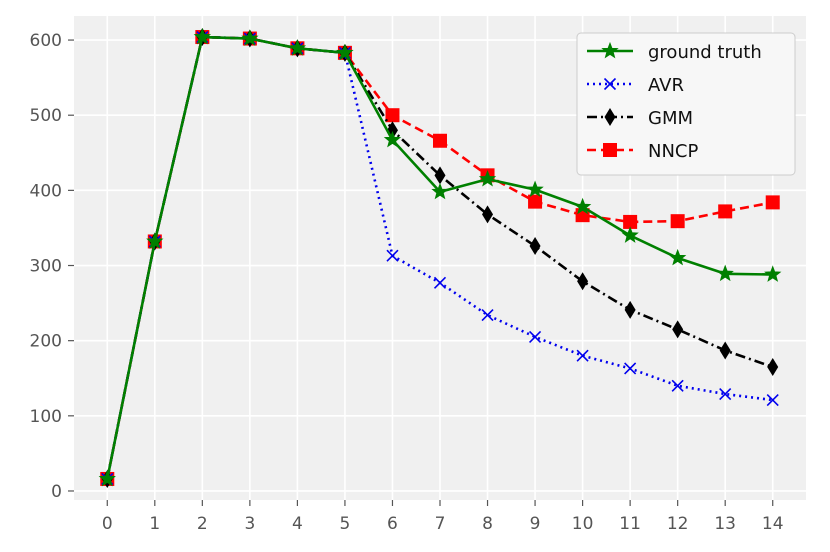 The image size is (830, 552). I want to click on y-tick-label: 500, so click(46, 116).